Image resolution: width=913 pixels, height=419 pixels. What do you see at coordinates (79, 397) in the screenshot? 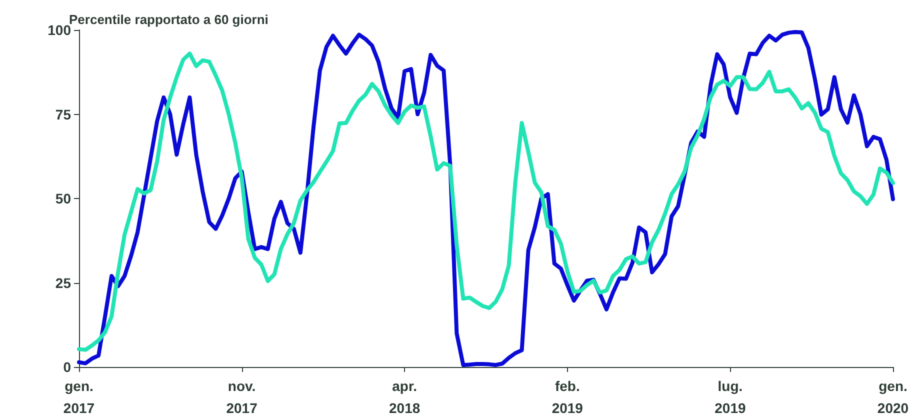
I see `x-tick-label: gen. 2017` at bounding box center [79, 397].